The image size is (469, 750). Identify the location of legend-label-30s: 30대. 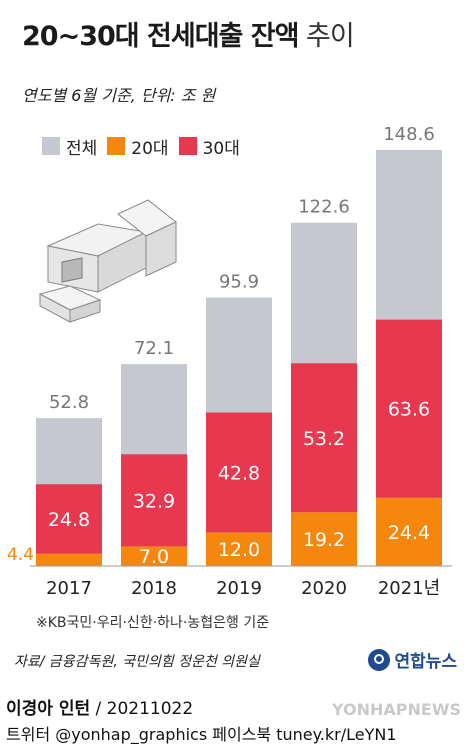
(221, 148).